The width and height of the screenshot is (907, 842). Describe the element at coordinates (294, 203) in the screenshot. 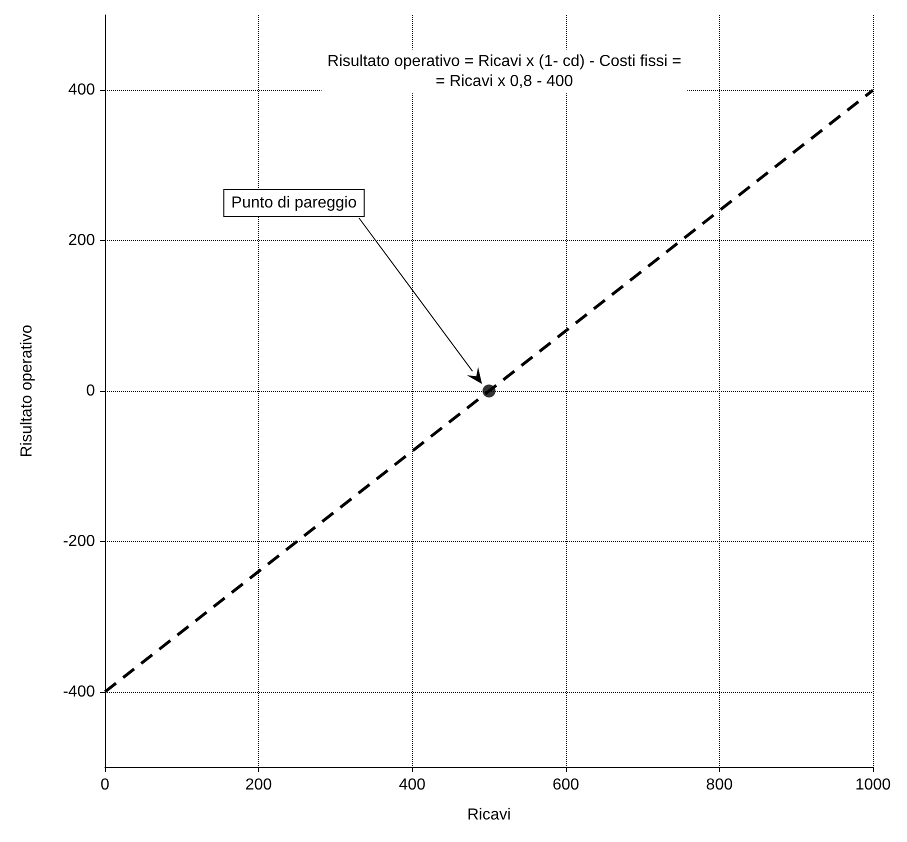

I see `annotation: Punto di pareggio` at that location.